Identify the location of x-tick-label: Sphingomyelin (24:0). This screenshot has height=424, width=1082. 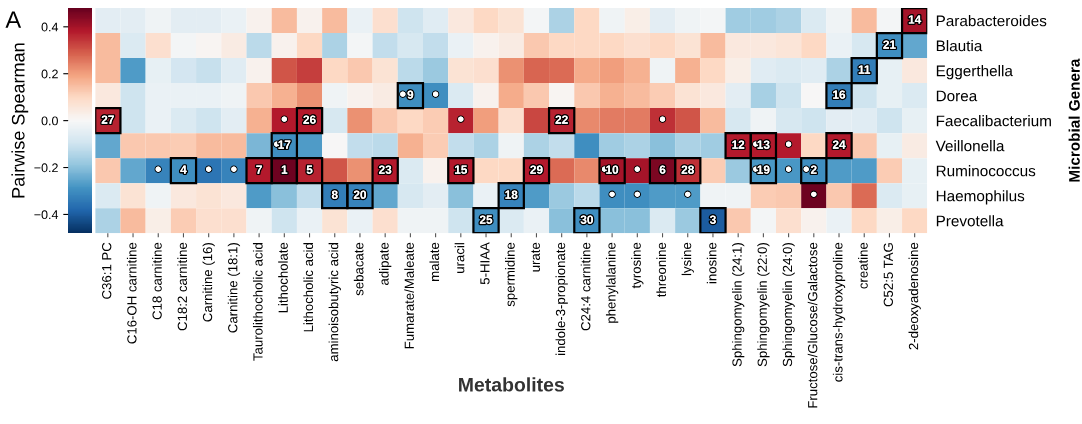
(788, 305).